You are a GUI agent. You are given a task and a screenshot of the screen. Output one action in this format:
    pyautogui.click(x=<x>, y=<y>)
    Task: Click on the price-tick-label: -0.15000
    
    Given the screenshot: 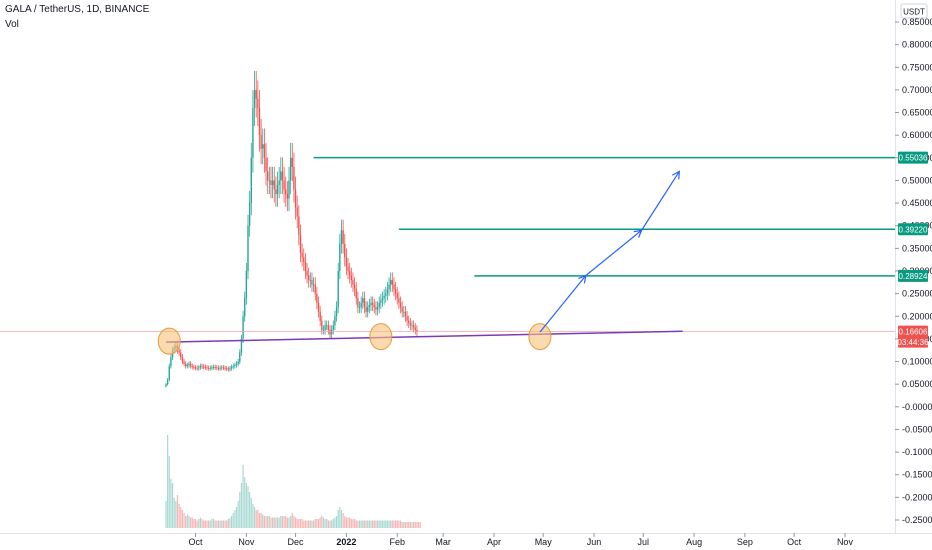 What is the action you would take?
    pyautogui.click(x=917, y=475)
    